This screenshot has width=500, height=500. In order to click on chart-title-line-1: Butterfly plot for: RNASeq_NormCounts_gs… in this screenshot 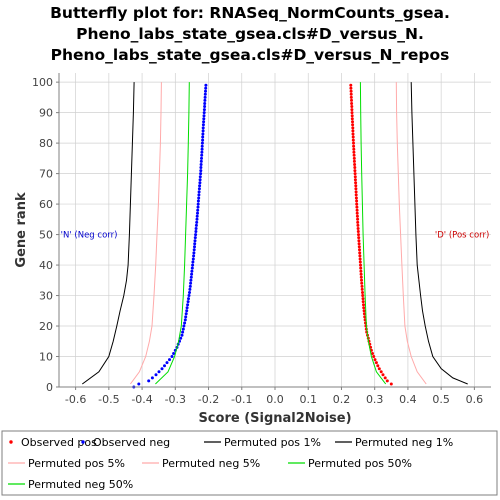, I will do `click(250, 13)`.